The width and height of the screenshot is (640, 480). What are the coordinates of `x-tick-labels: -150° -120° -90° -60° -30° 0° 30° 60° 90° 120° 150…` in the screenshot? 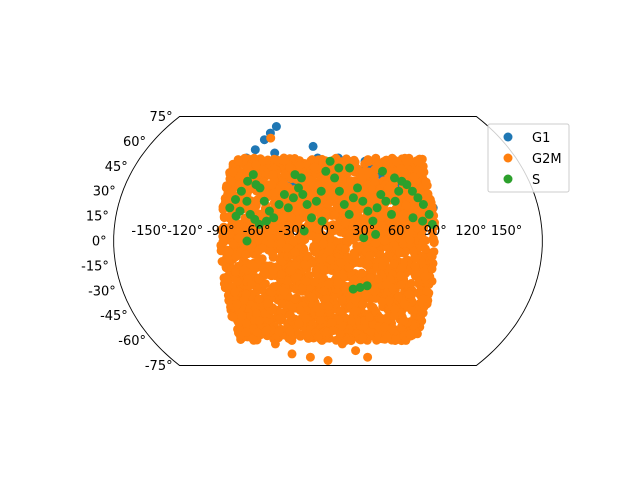 It's located at (326, 231).